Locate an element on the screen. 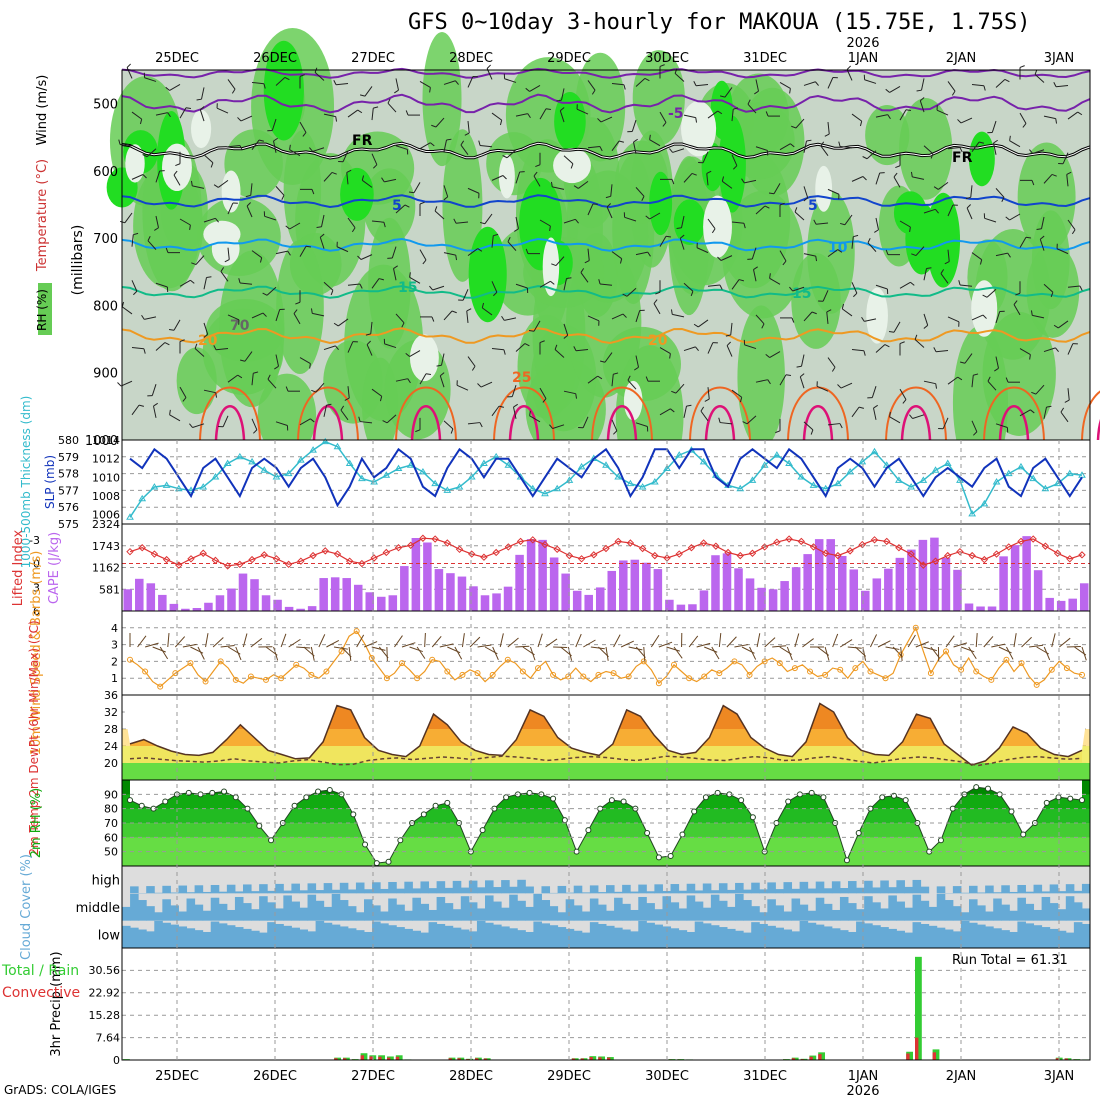 The height and width of the screenshot is (1100, 1100). temp-contour-surface is located at coordinates (230, 413).